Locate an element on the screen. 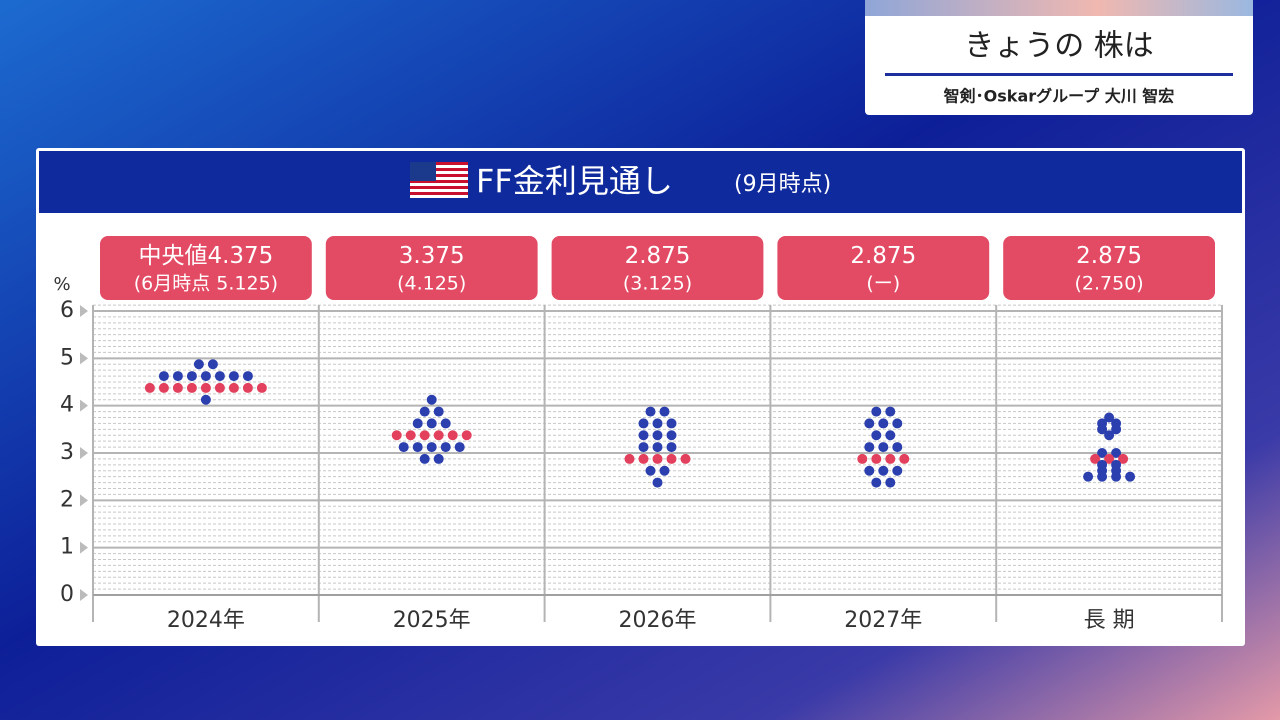 The image size is (1280, 720). y-tick-label: 0 is located at coordinates (67, 594).